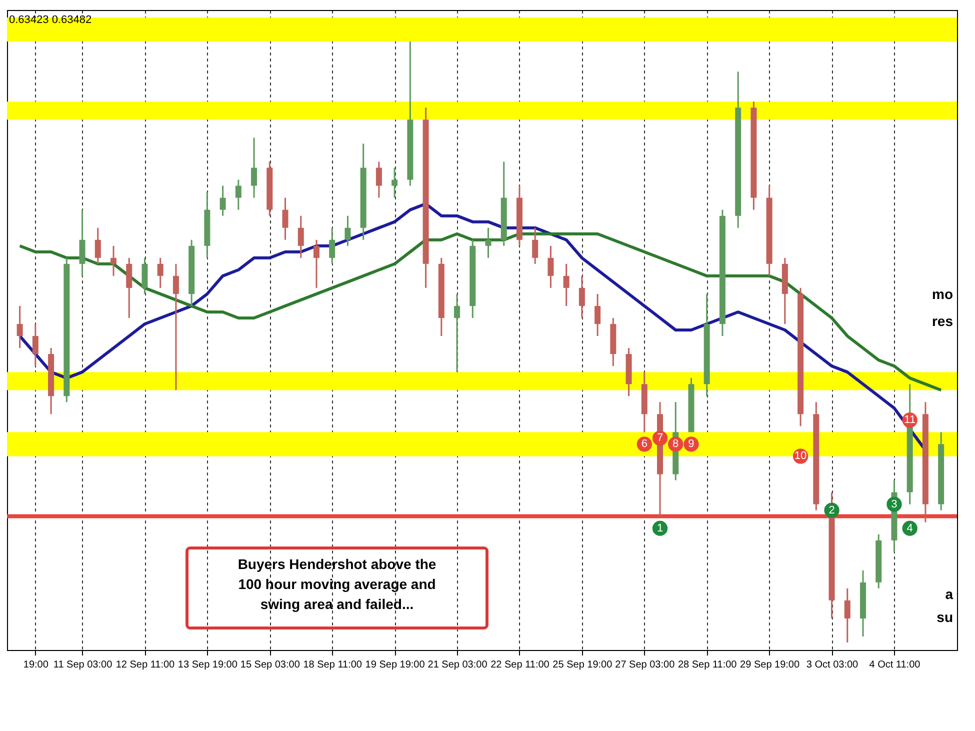 This screenshot has width=975, height=731. What do you see at coordinates (910, 420) in the screenshot?
I see `series-label: 11` at bounding box center [910, 420].